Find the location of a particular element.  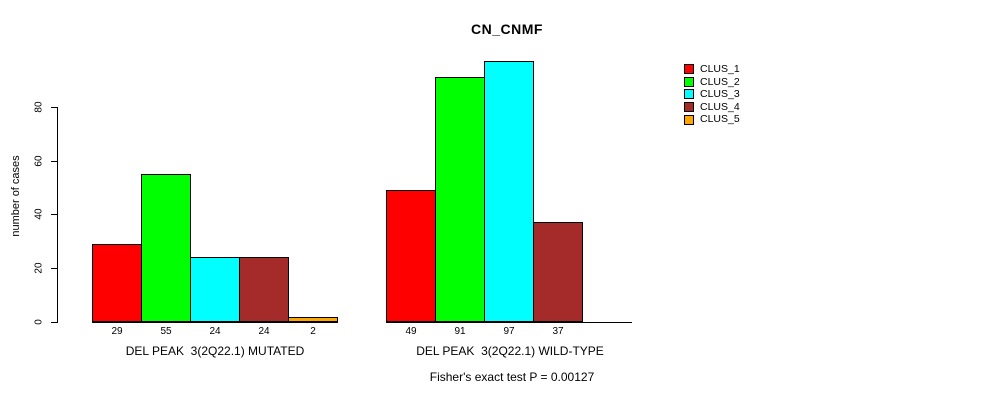

legend: CLUS_1 CLUS_2 CLUS_3 CLUS_4 CLUS_5 is located at coordinates (712, 94).